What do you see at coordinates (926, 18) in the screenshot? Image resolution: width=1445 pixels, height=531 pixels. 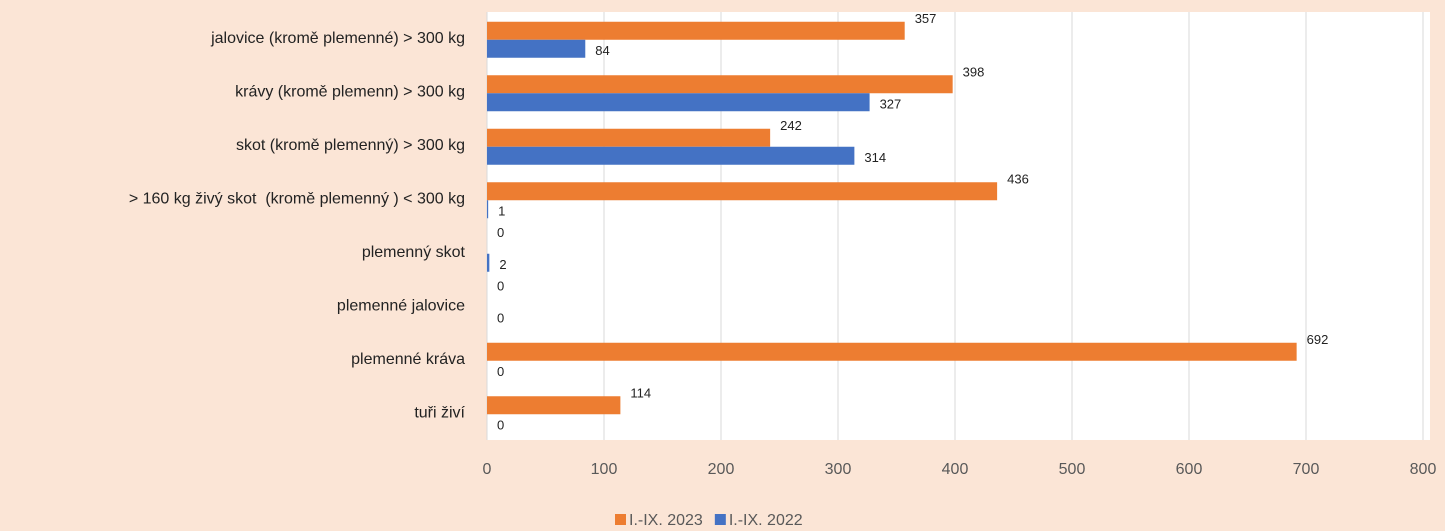 I see `value-label: 357` at bounding box center [926, 18].